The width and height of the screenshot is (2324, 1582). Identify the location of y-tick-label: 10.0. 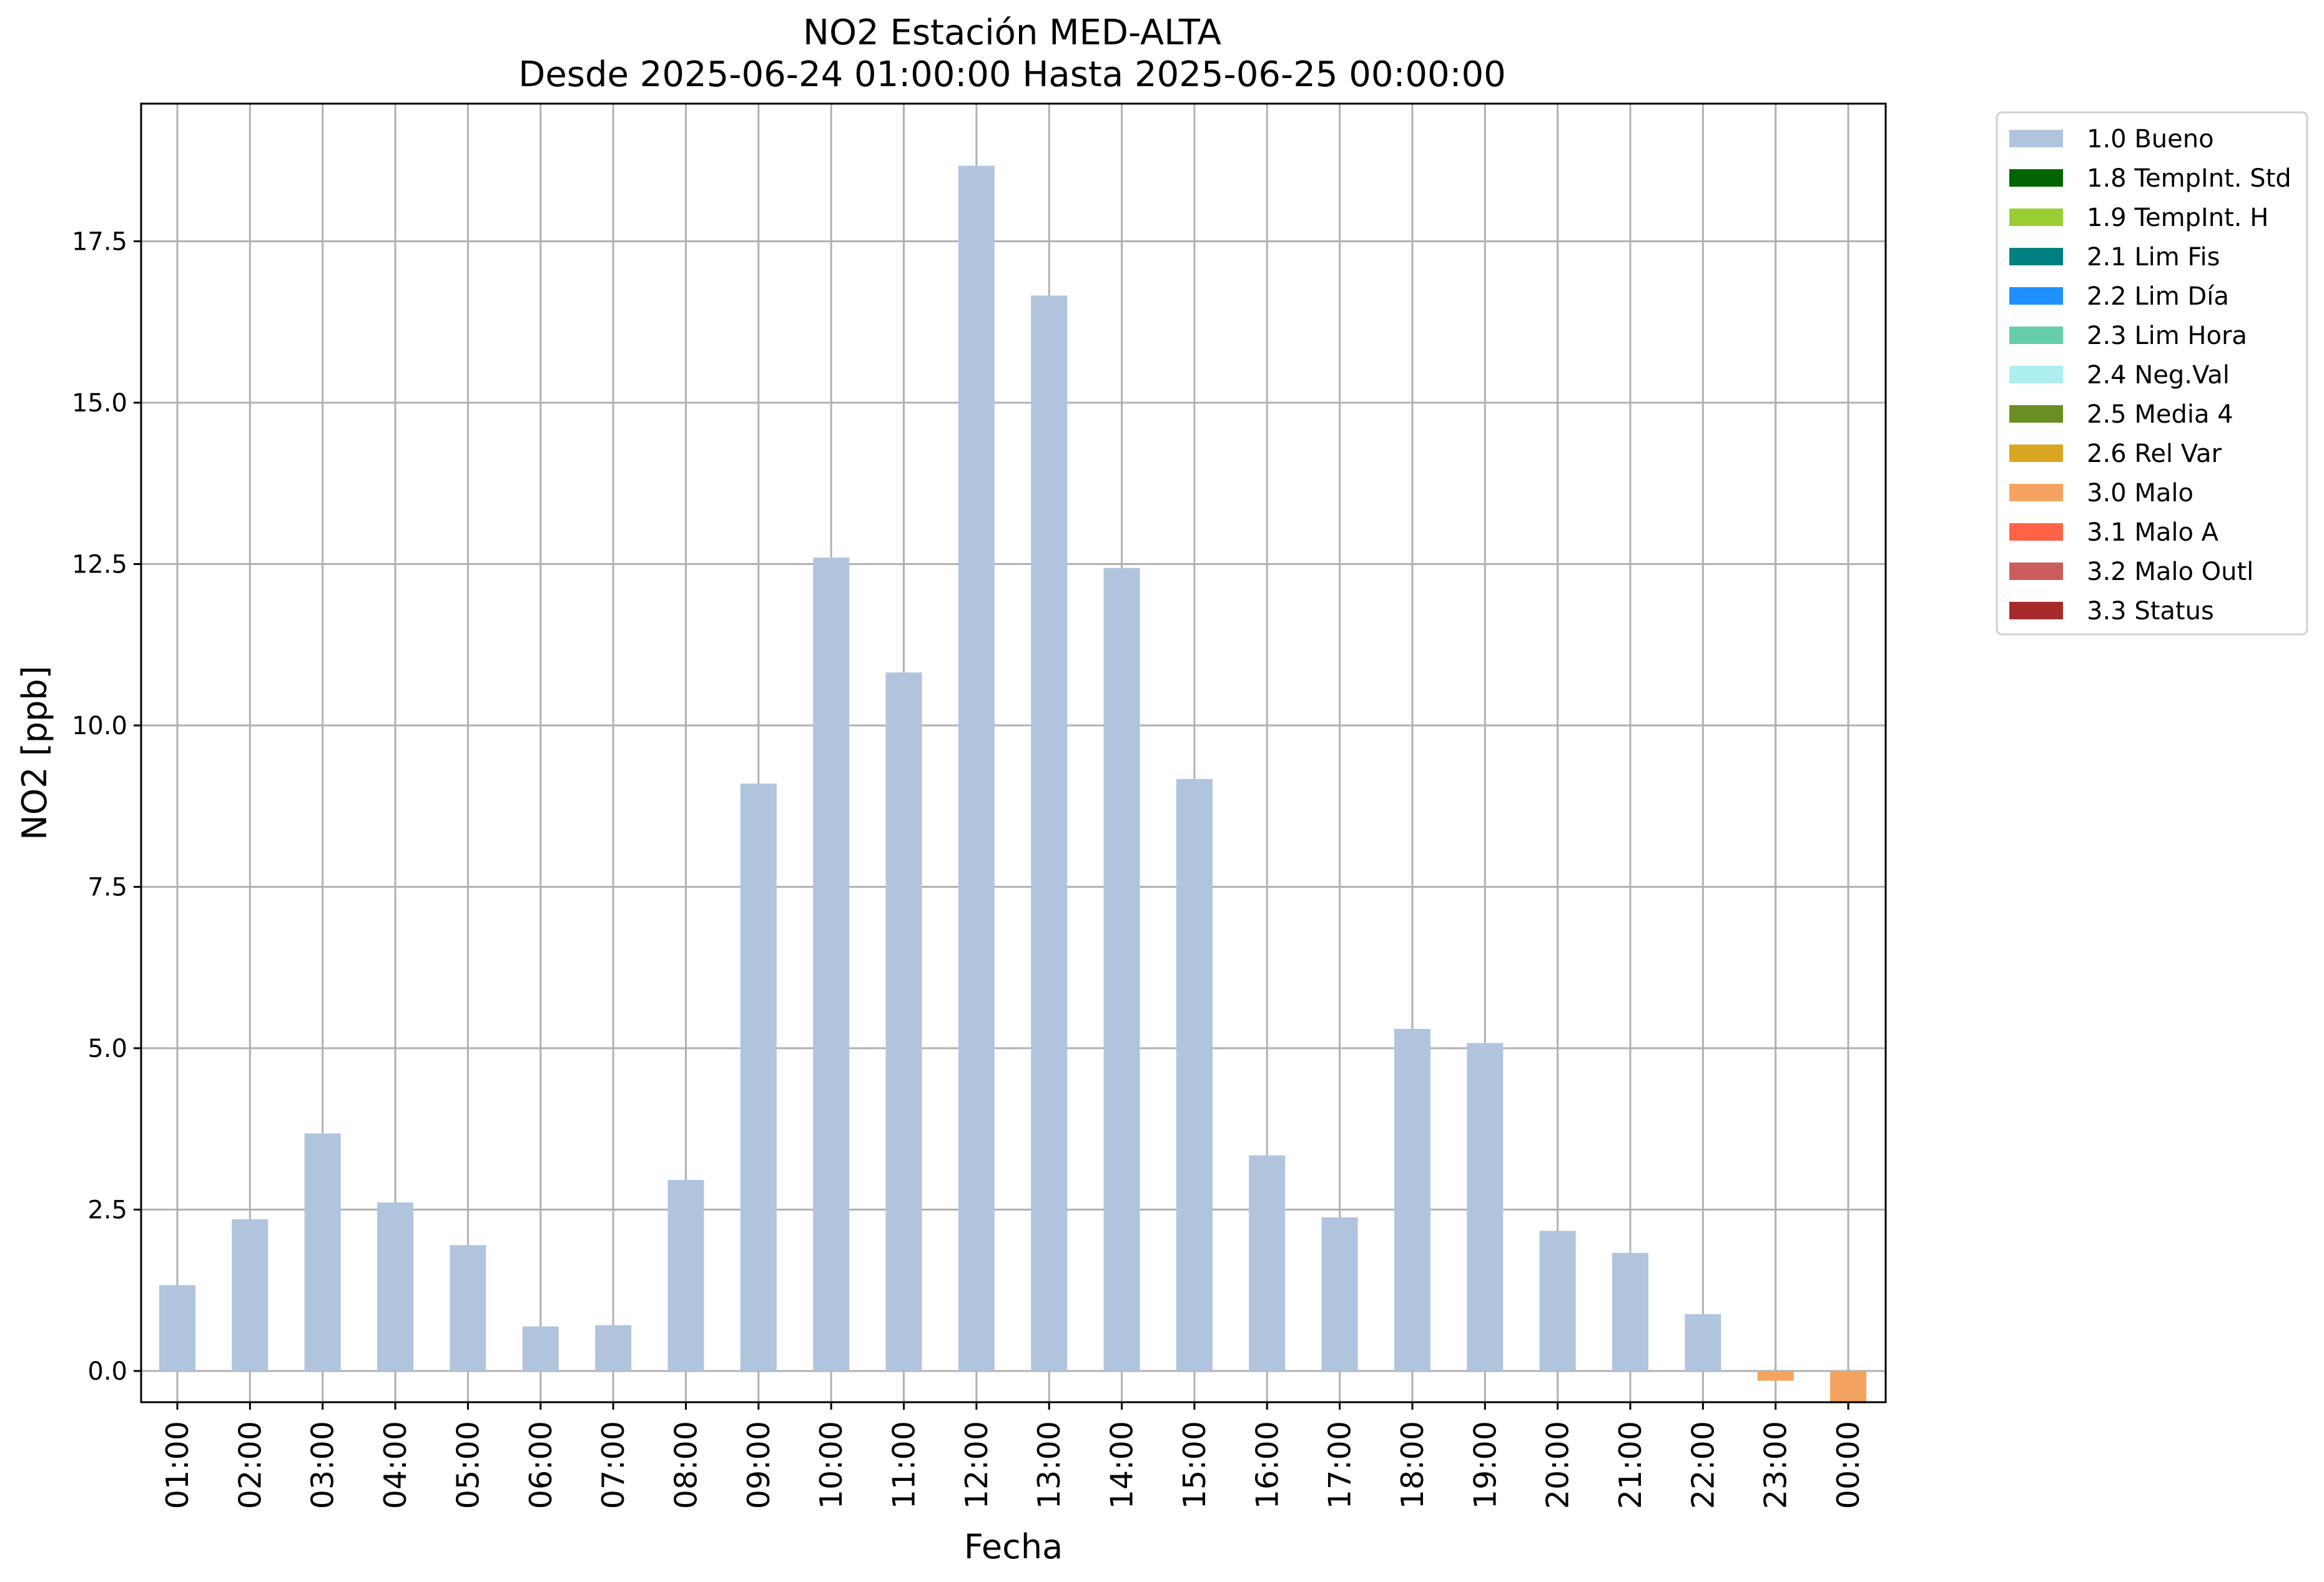
(99, 726).